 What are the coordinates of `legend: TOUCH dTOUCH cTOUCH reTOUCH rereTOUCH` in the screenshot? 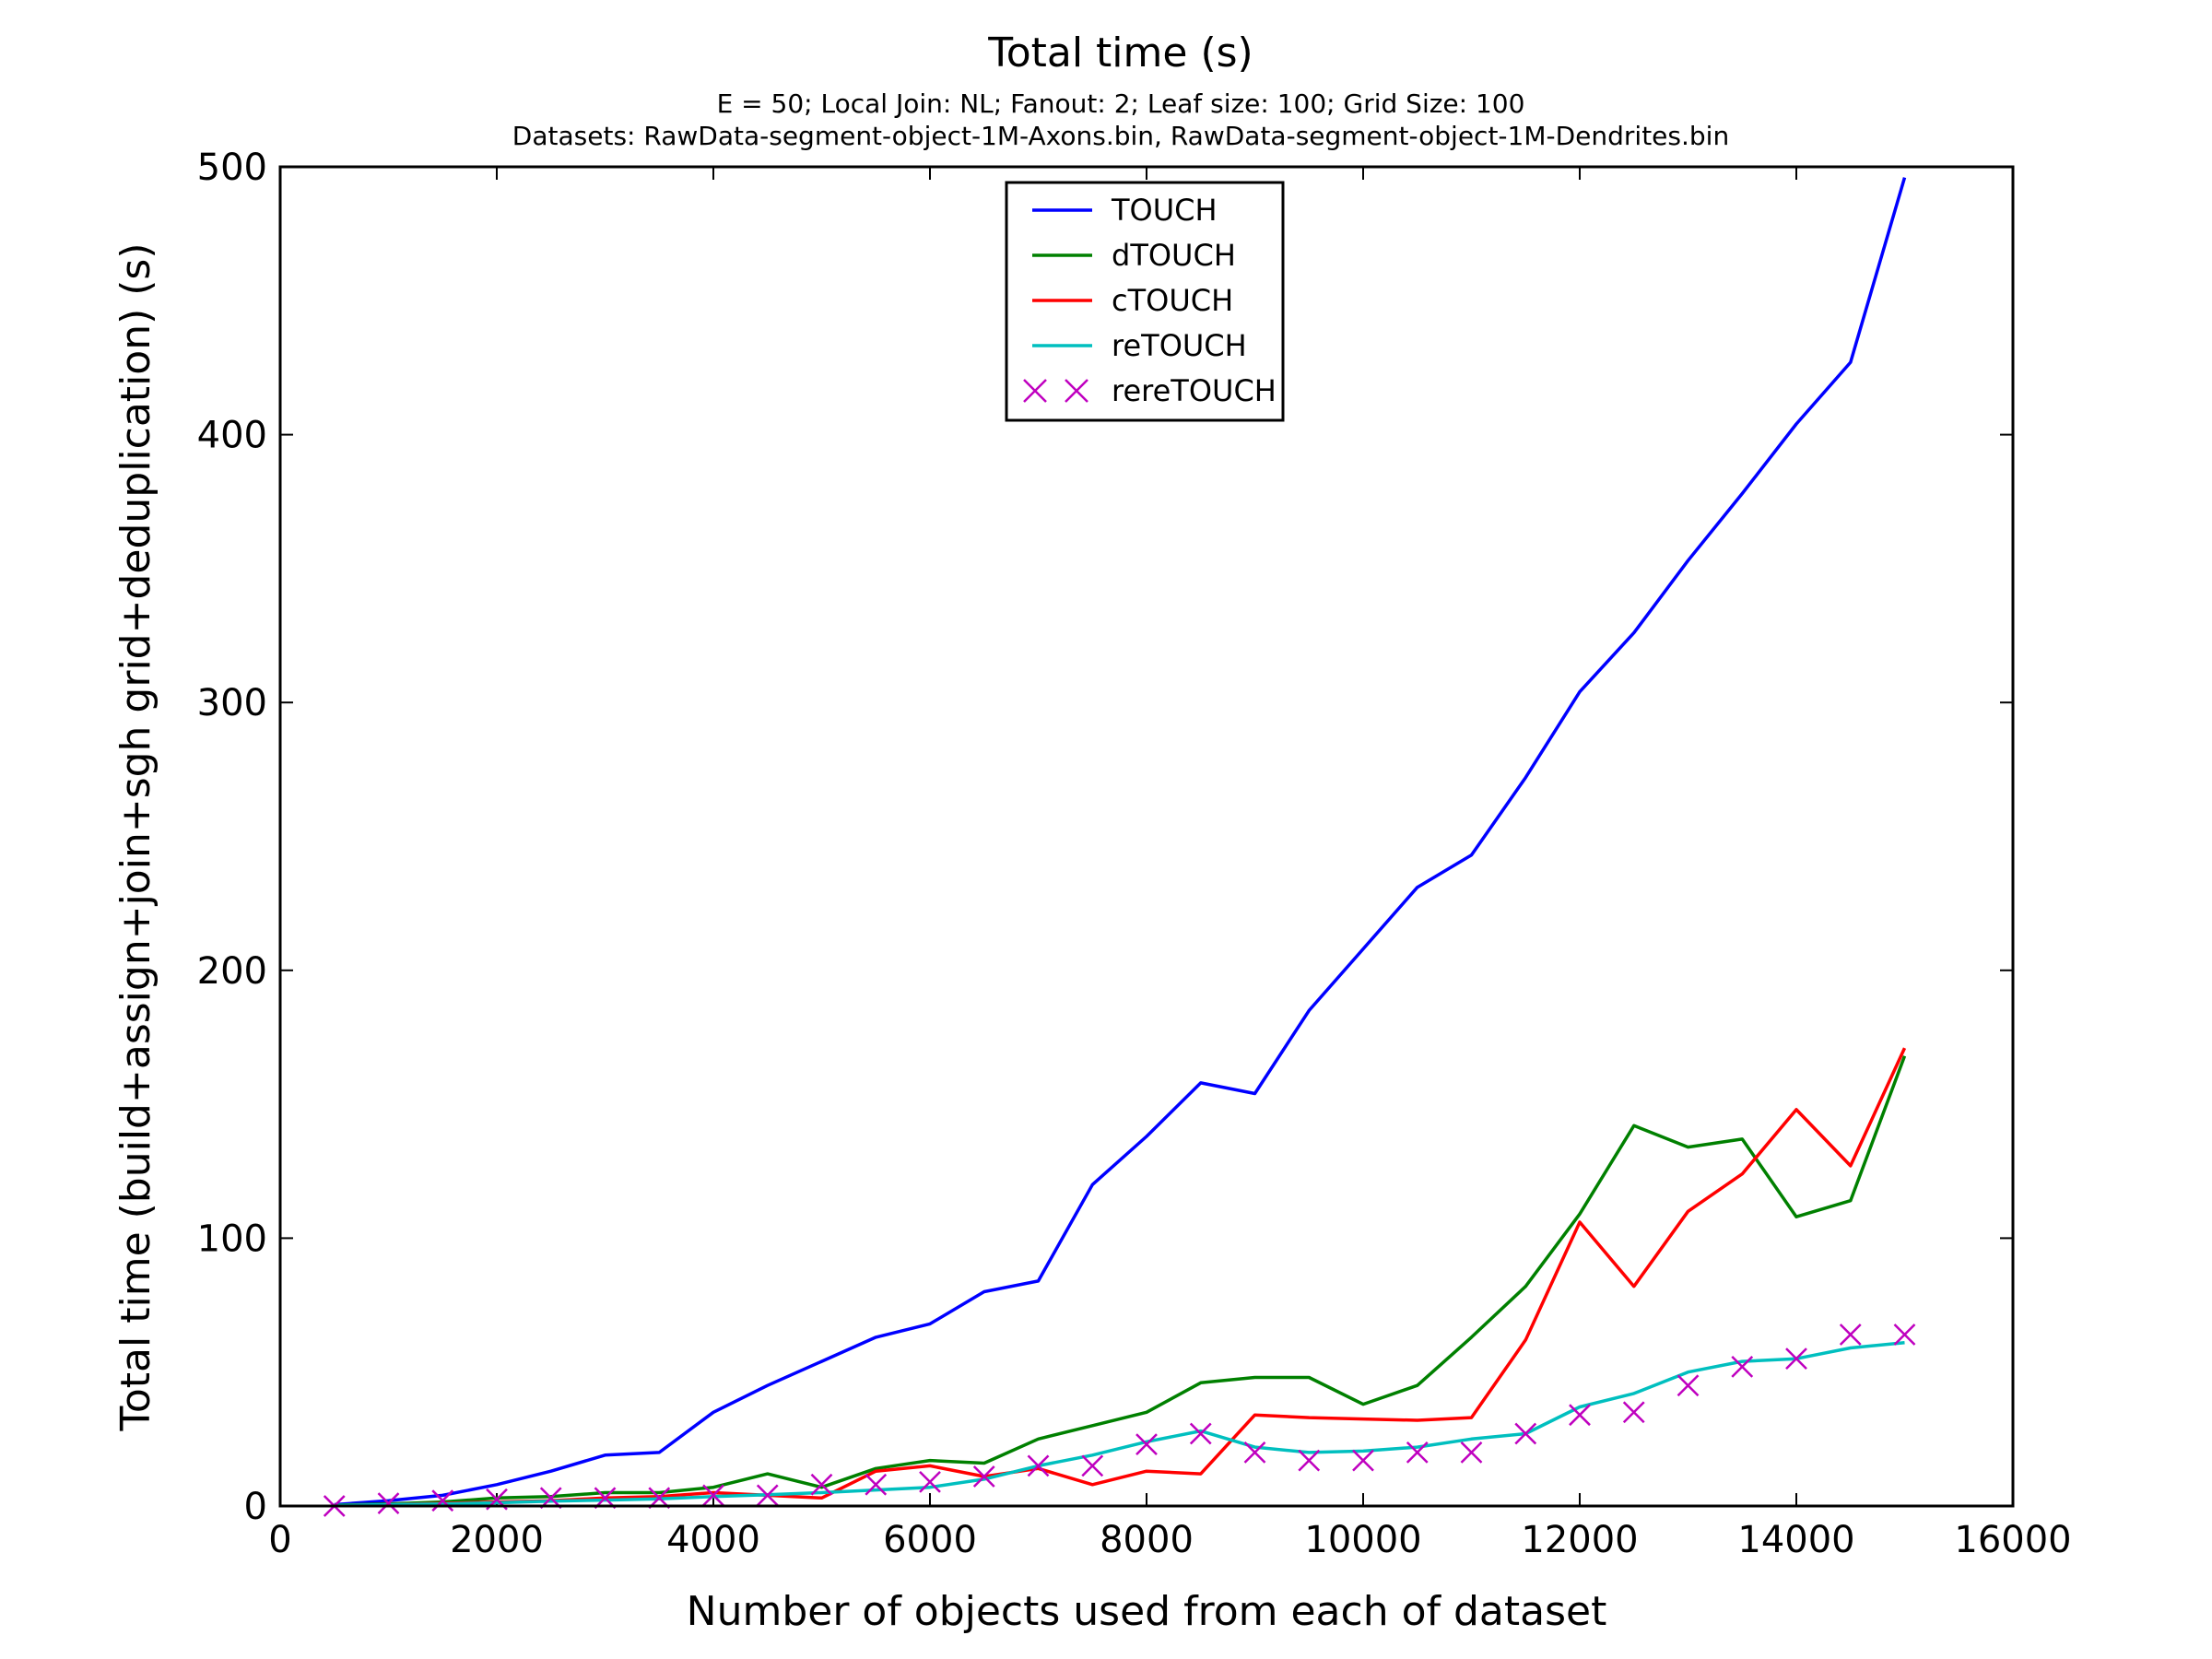 It's located at (1145, 301).